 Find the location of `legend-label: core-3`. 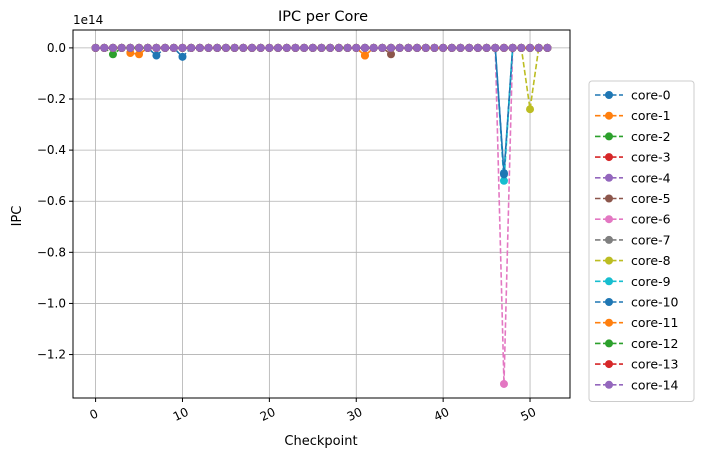

legend-label: core-3 is located at coordinates (651, 157).